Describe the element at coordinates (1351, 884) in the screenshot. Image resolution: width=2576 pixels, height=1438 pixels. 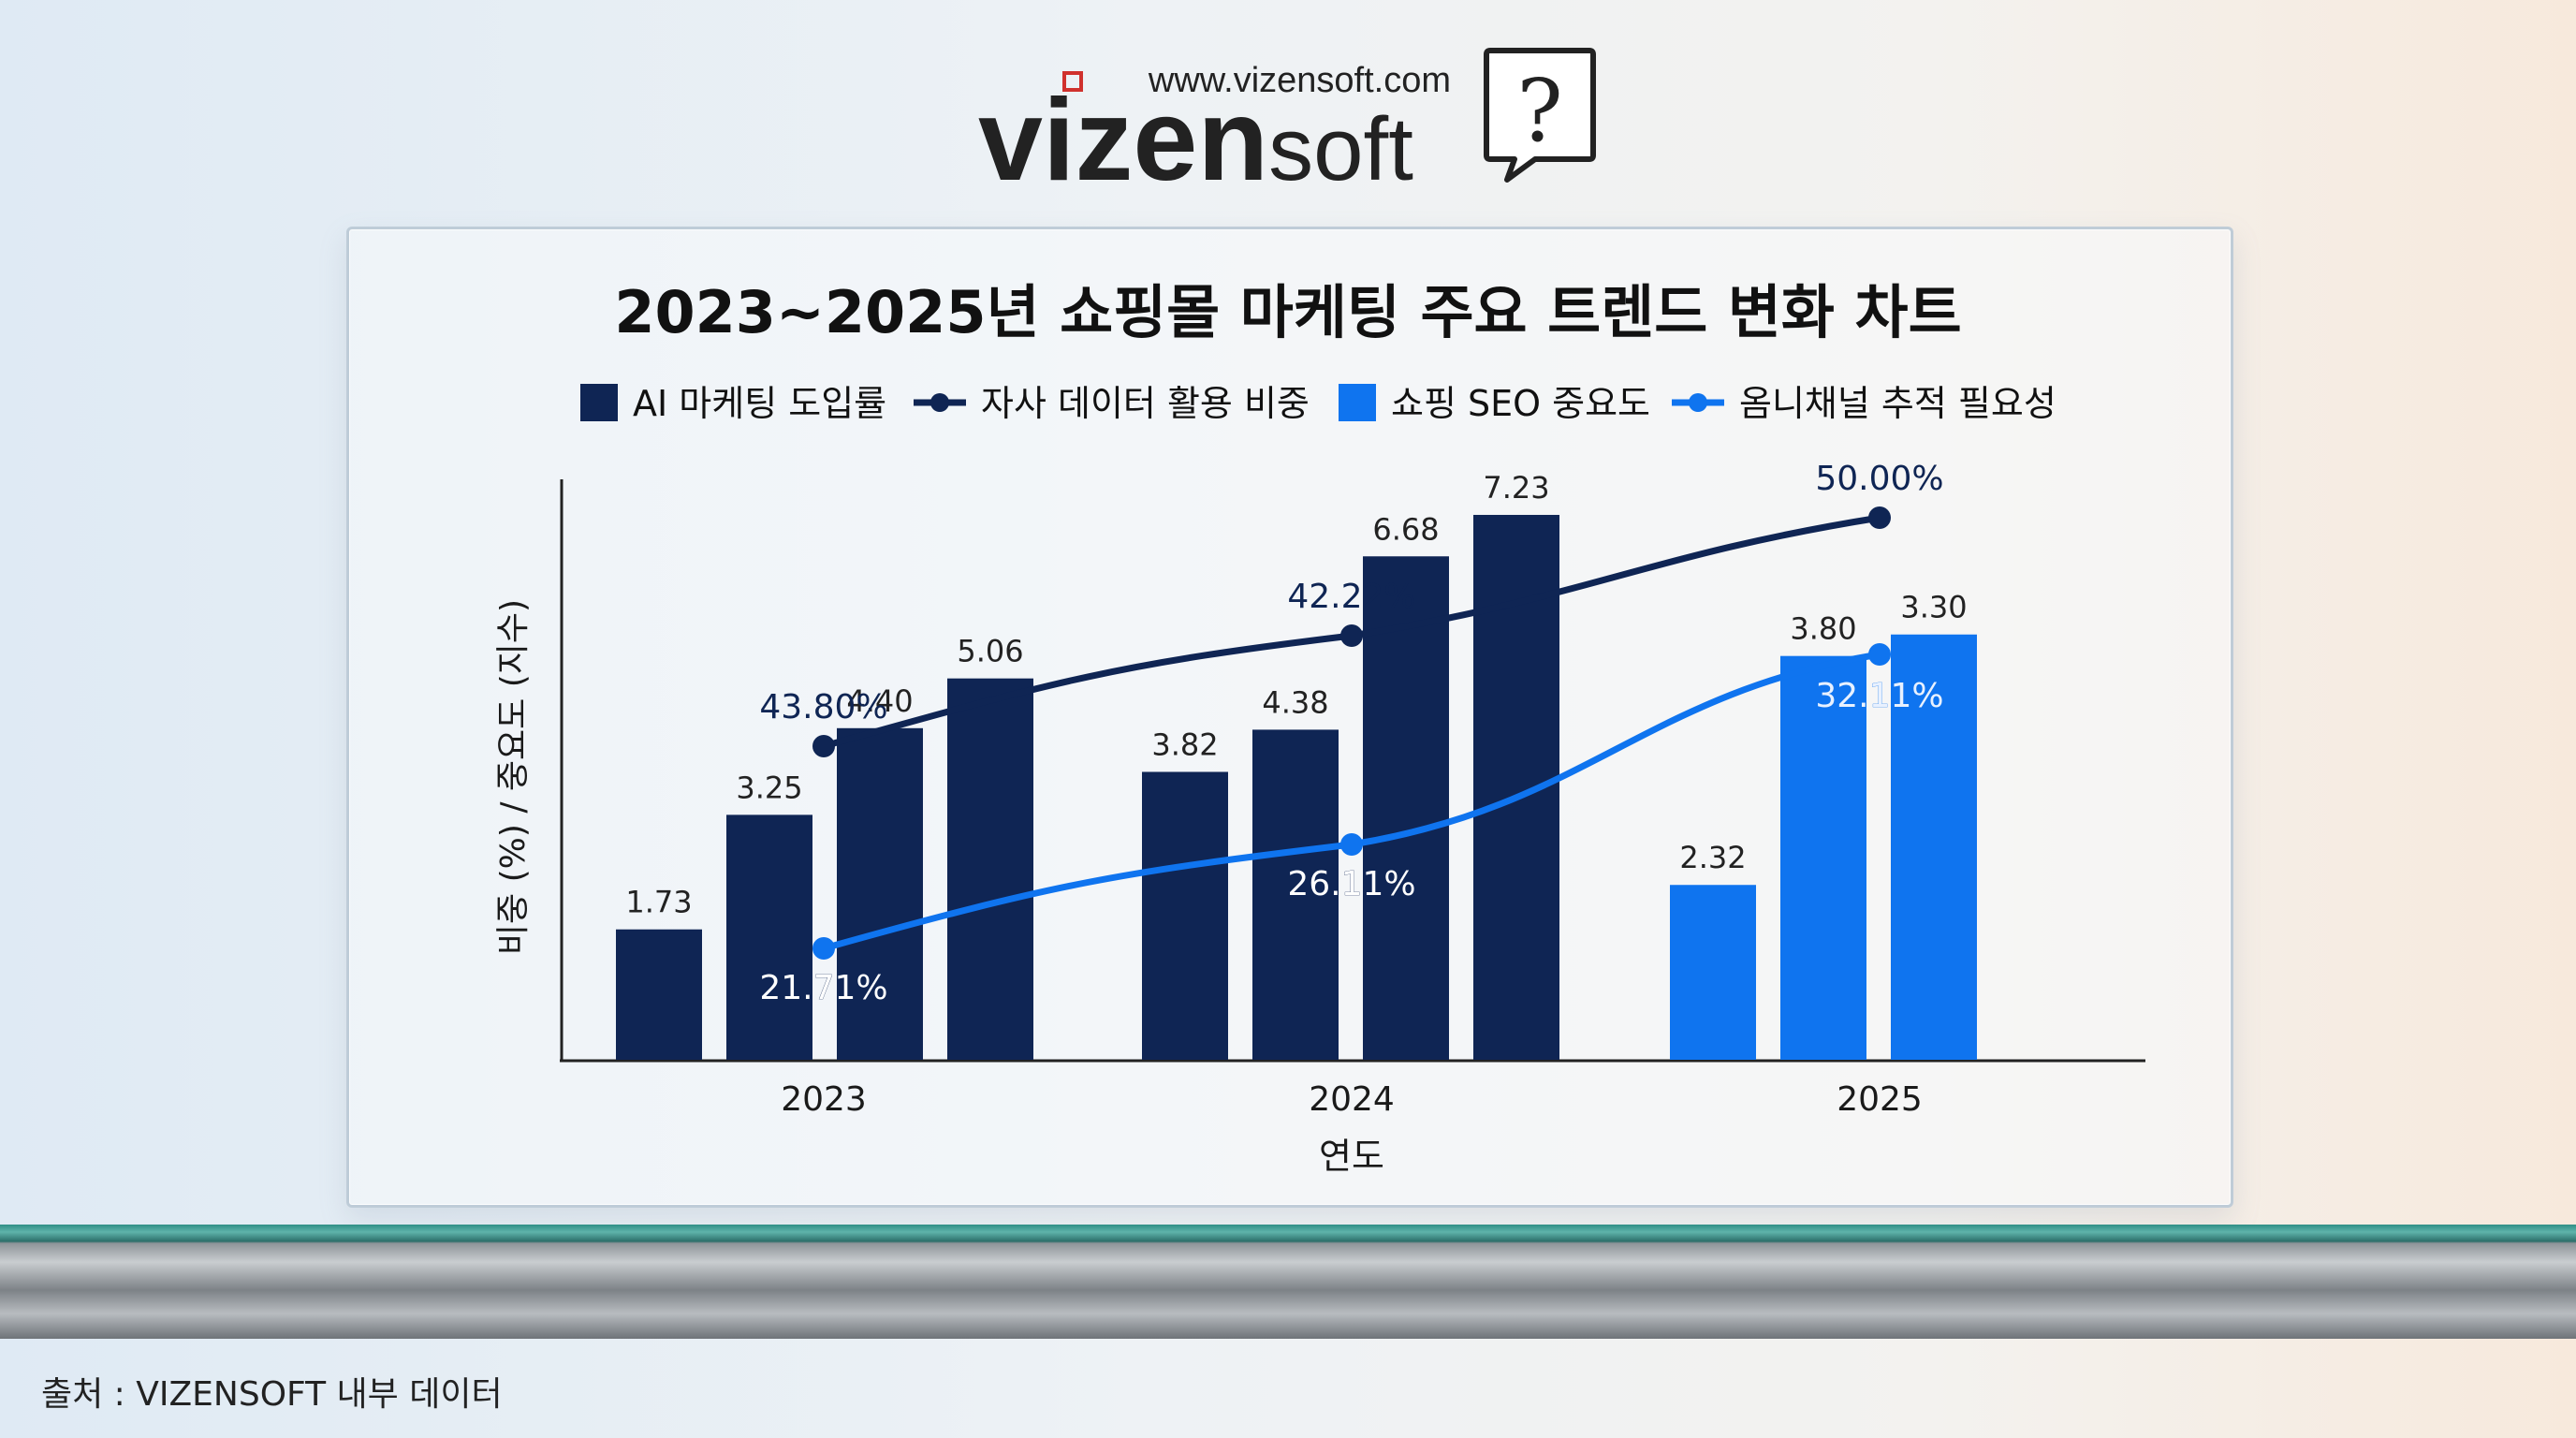
I see `line-label-2-2: 26.11%` at that location.